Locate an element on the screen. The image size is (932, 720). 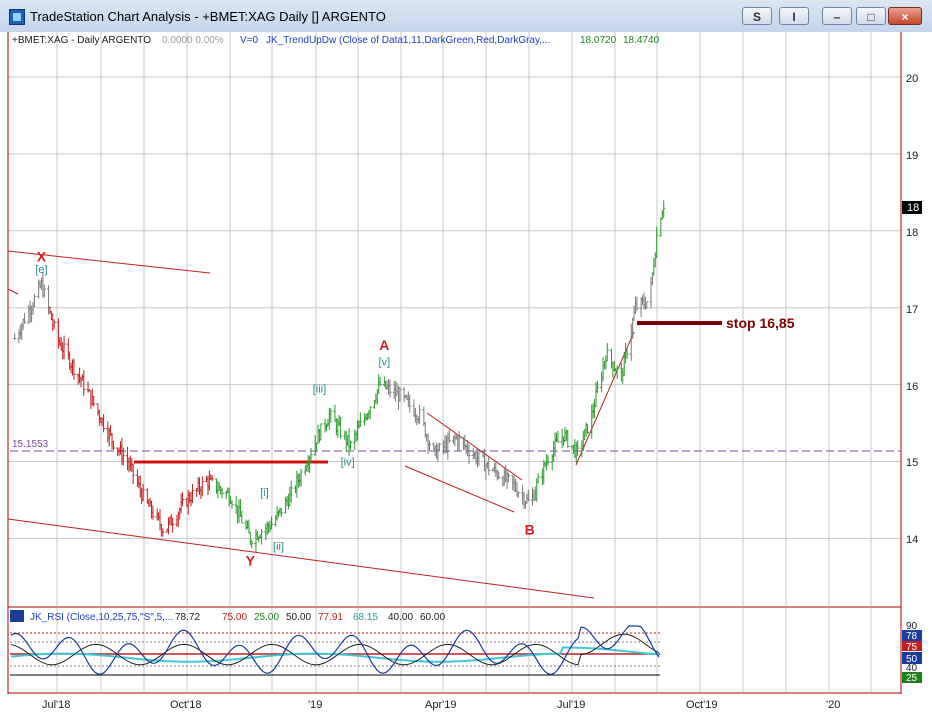
x-tick-label: Jul'18 is located at coordinates (56, 705).